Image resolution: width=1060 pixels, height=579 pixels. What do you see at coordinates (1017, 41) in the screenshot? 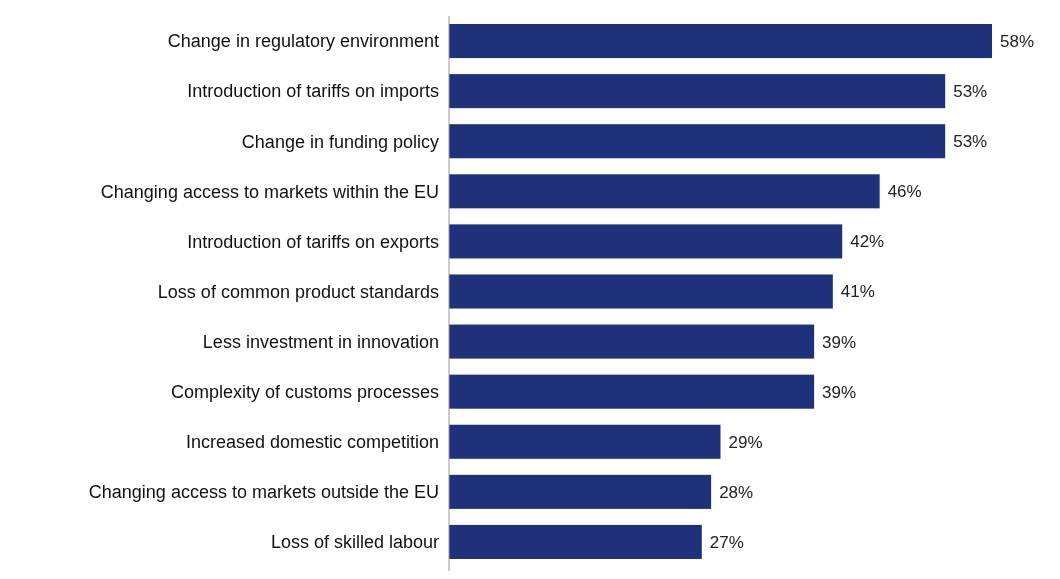
I see `data-label: 58%` at bounding box center [1017, 41].